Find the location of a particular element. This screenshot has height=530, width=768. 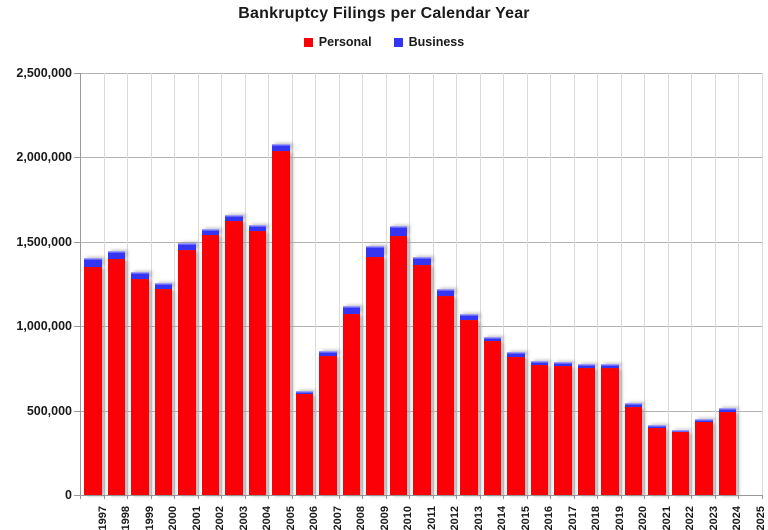

y-axis-line is located at coordinates (80, 284).